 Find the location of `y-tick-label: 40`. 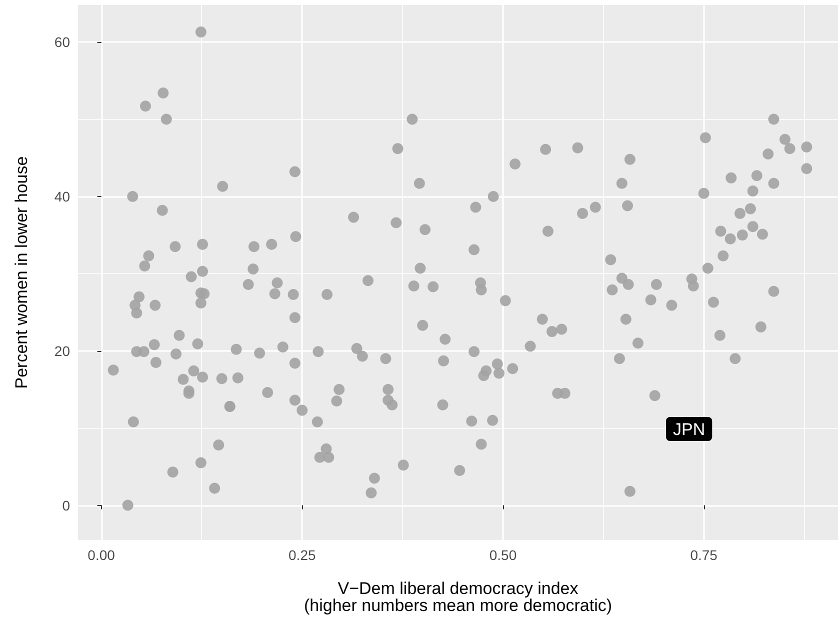

y-tick-label: 40 is located at coordinates (62, 196).